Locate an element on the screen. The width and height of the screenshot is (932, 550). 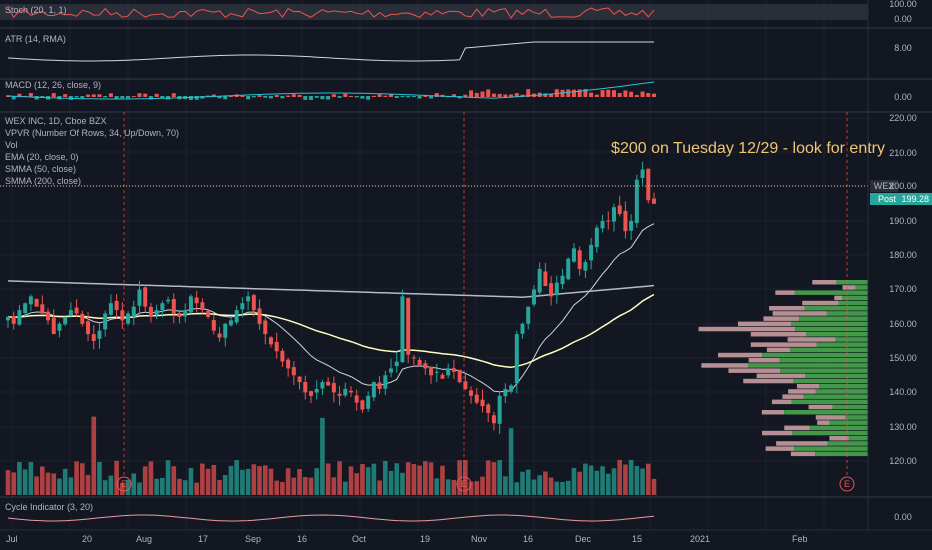
atr-tick: 8.00 is located at coordinates (903, 48).